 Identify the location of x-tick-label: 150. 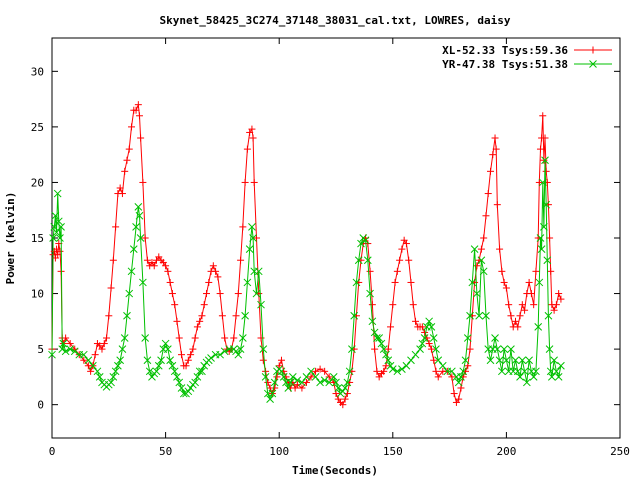
(393, 451).